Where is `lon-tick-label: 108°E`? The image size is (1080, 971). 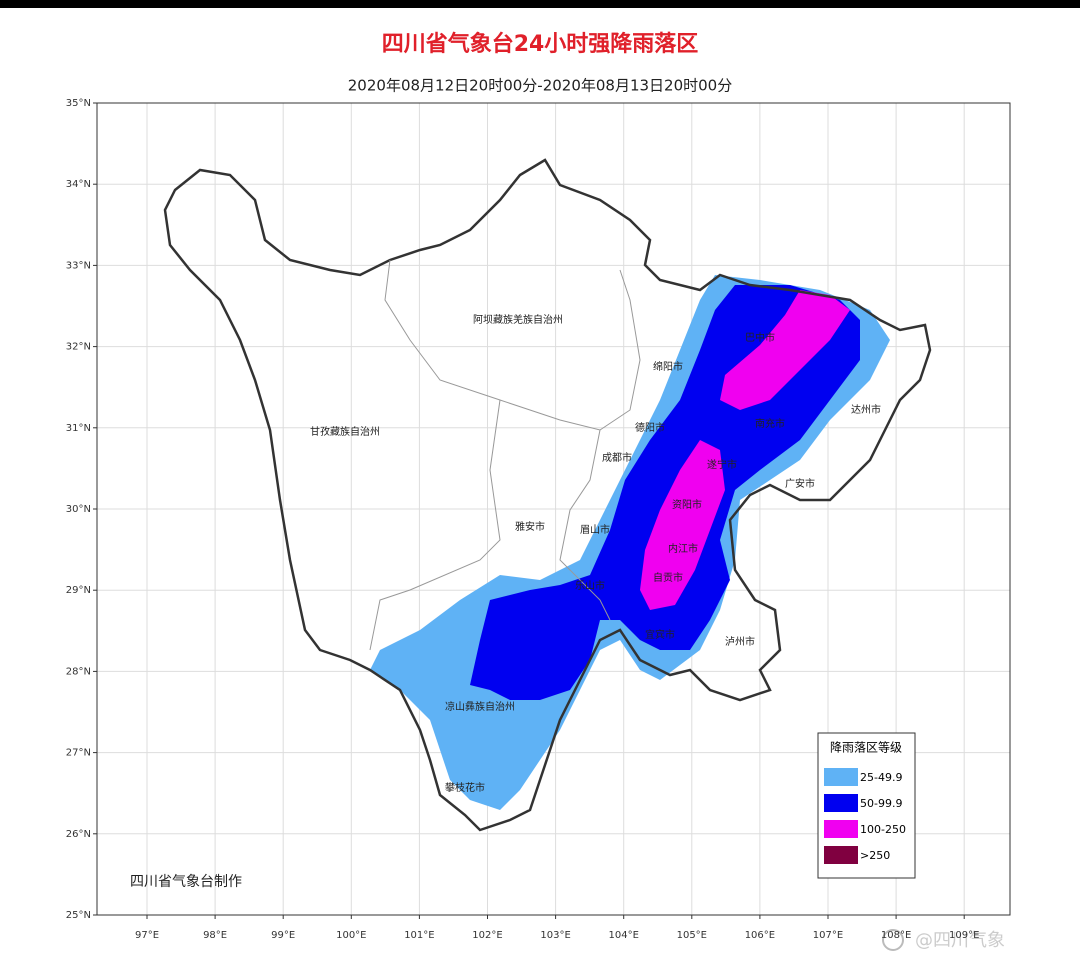
lon-tick-label: 108°E is located at coordinates (896, 935).